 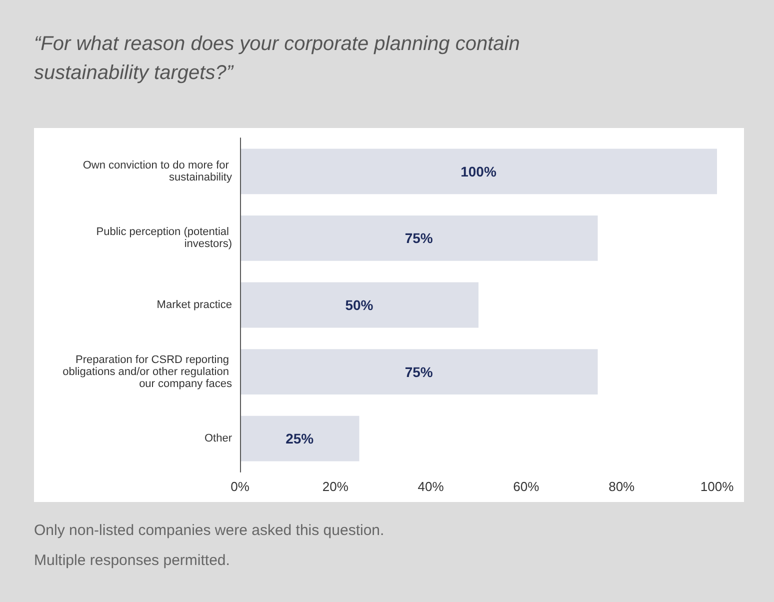 I want to click on data-label: 25%, so click(x=300, y=438).